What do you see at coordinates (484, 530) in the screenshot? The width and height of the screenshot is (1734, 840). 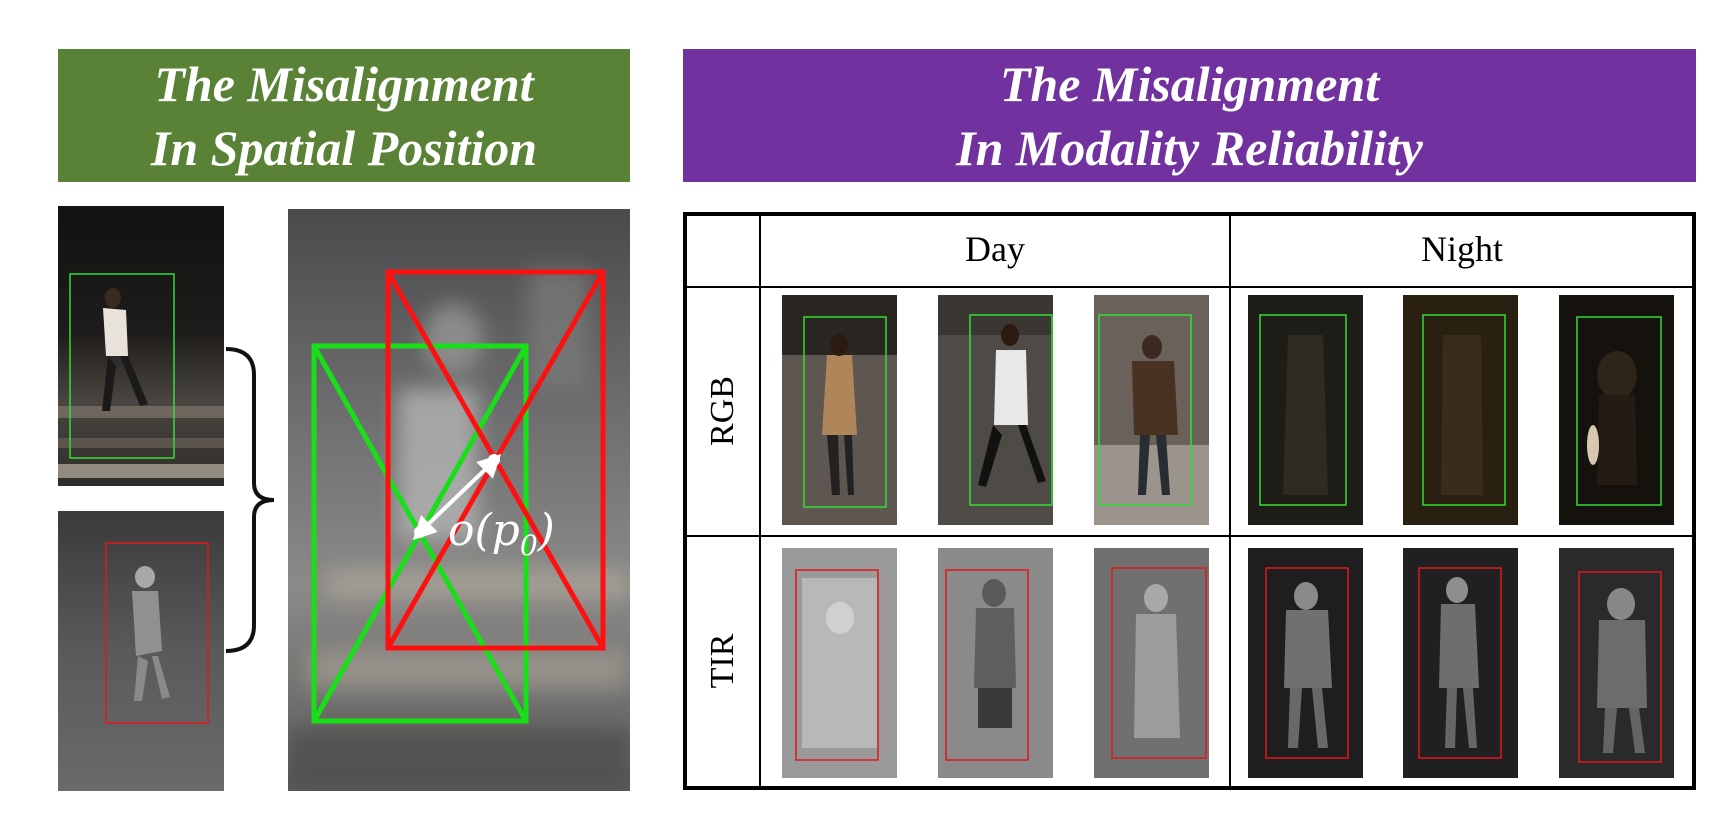 I see `offset-label-text: o(p` at bounding box center [484, 530].